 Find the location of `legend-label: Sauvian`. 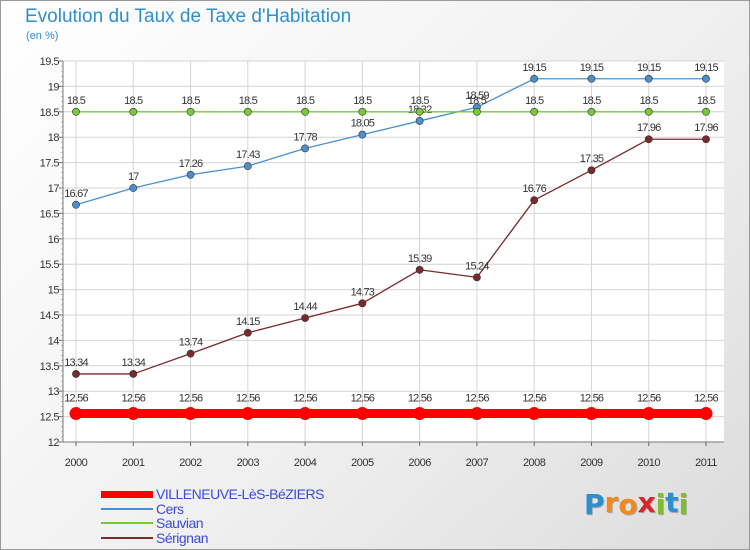

legend-label: Sauvian is located at coordinates (180, 523).